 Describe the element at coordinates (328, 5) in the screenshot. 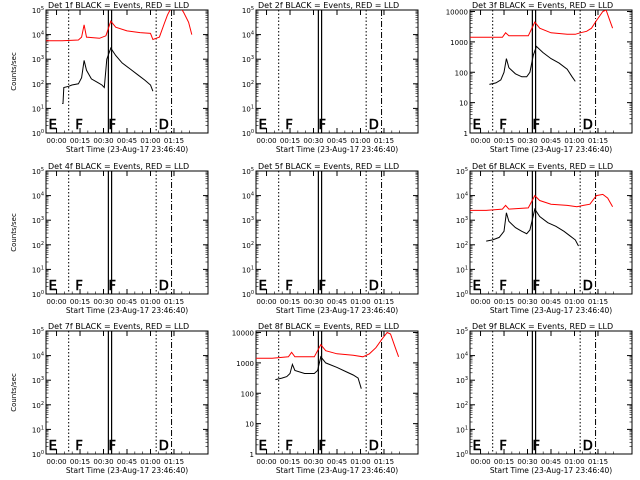

I see `panel-title: Det 2f BLACK = Events, RED = LLD` at that location.